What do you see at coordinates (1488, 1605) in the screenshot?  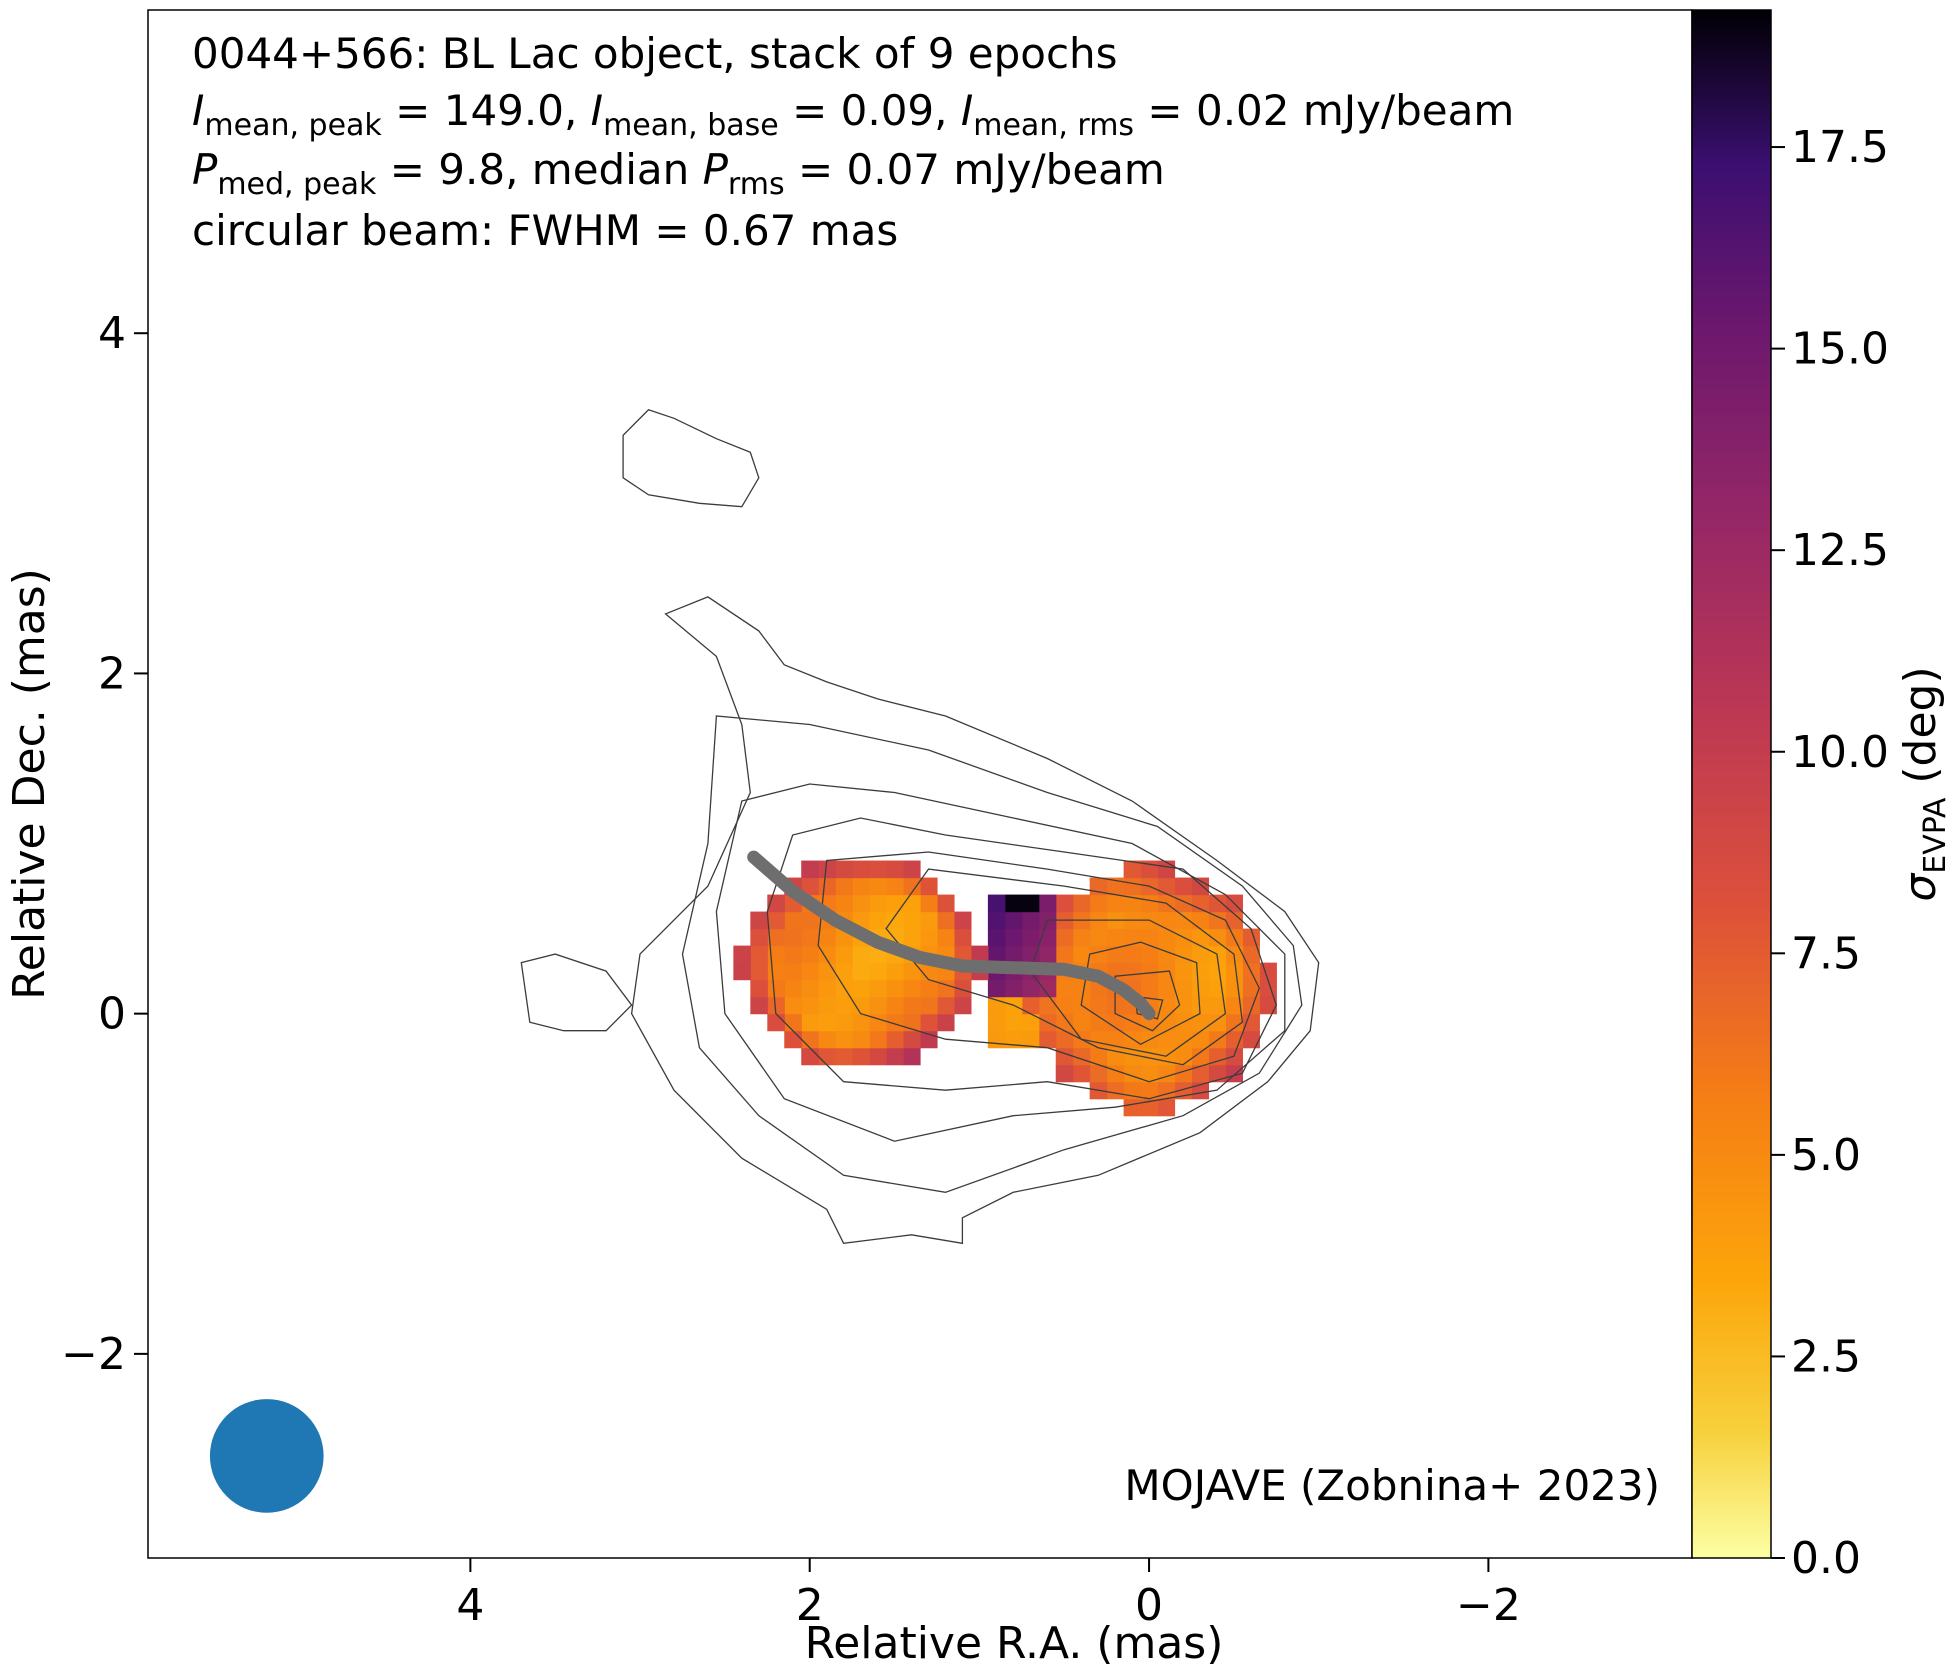 I see `x-tick-label: −2` at bounding box center [1488, 1605].